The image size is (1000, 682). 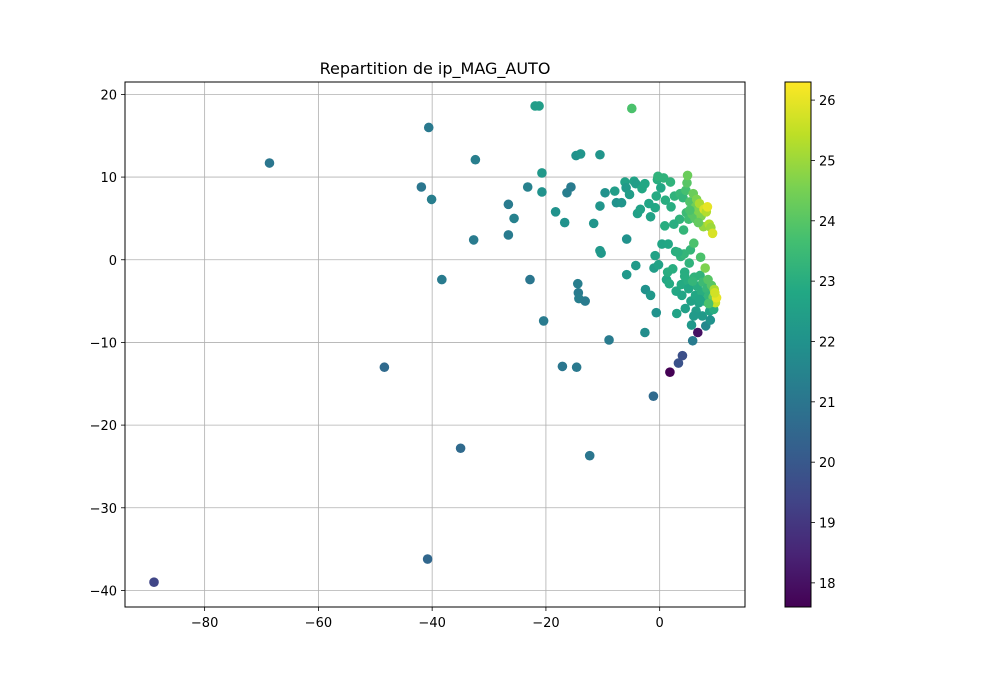 What do you see at coordinates (827, 463) in the screenshot?
I see `colorbar-tick-label: 20` at bounding box center [827, 463].